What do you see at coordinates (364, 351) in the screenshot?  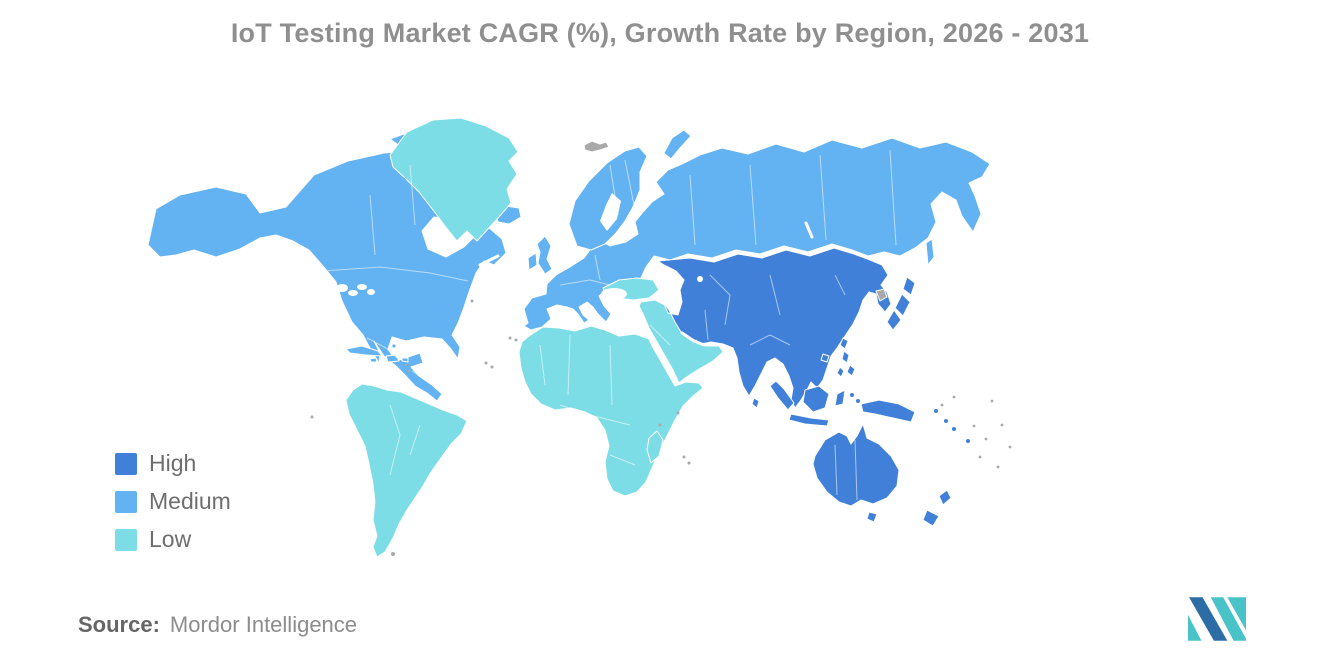 I see `region-cuba` at bounding box center [364, 351].